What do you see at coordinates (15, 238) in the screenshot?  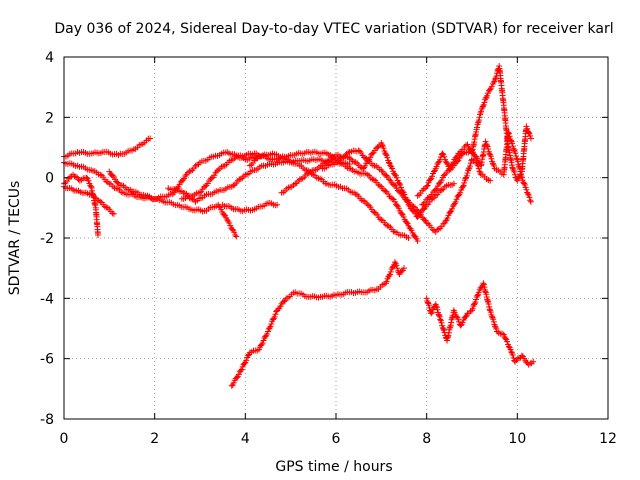 I see `y-axis-label: SDTVAR / TECUs` at bounding box center [15, 238].